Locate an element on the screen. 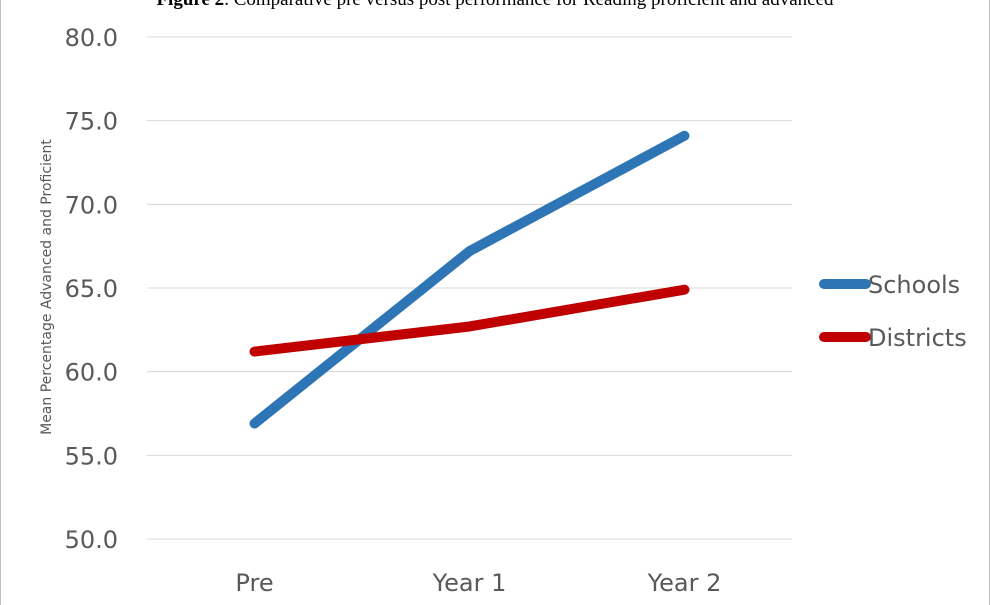  y-tick-label: 55.0 is located at coordinates (91, 456).